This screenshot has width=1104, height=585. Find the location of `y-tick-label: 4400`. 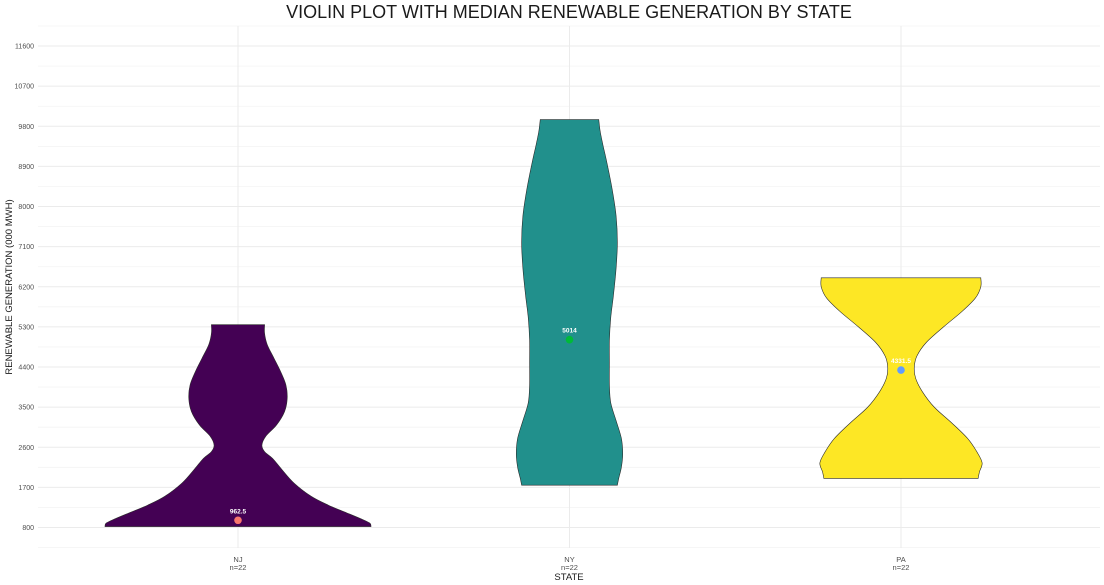

y-tick-label: 4400 is located at coordinates (26, 368).